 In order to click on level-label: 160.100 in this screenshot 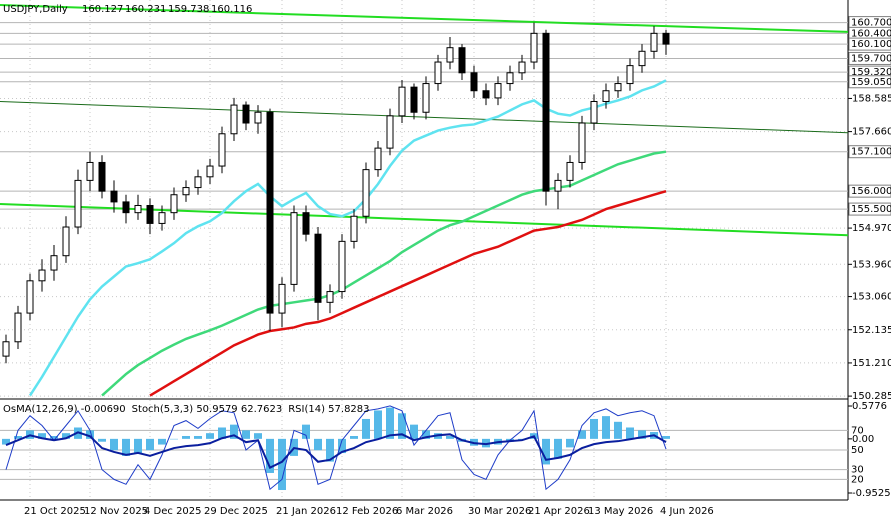, I will do `click(871, 44)`.